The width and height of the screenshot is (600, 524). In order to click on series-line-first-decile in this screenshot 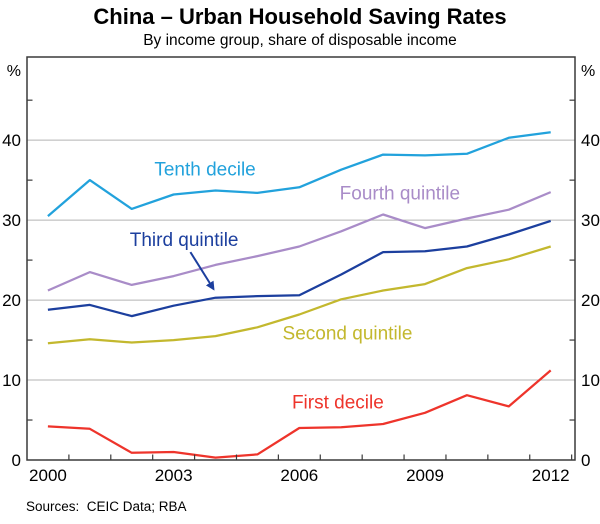, I will do `click(299, 414)`.